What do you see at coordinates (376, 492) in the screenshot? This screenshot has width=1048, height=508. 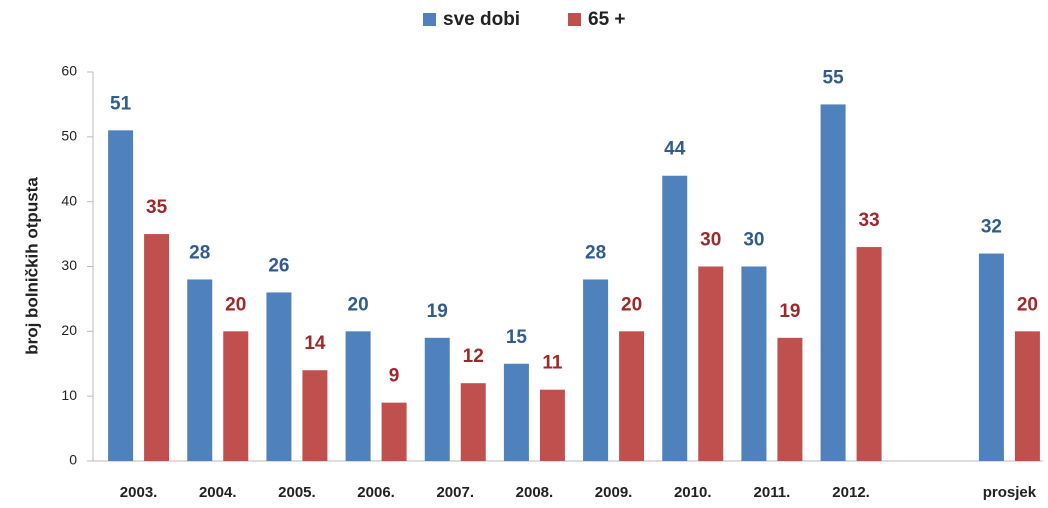 I see `x-tick-label: 2006.` at bounding box center [376, 492].